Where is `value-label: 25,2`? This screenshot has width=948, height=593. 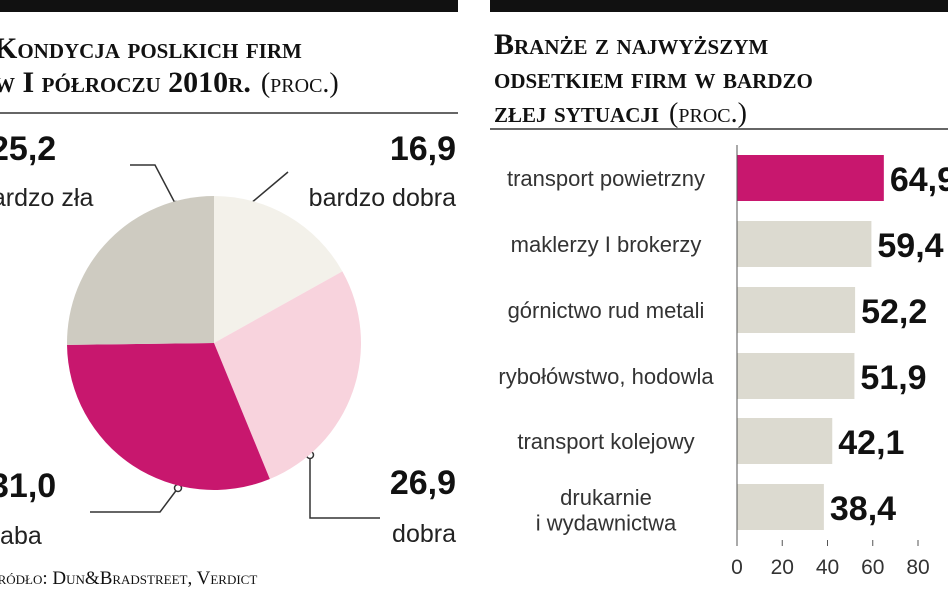 value-label: 25,2 is located at coordinates (28, 149).